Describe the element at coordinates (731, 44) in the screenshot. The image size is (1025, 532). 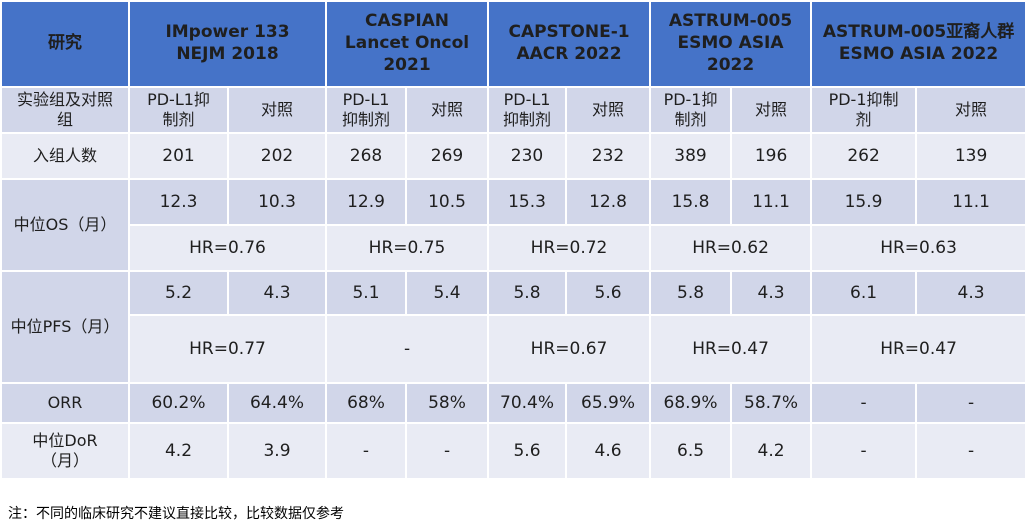
I see `study-header-astrum005: ASTRUM-005 ESMO ASIA 2022` at that location.